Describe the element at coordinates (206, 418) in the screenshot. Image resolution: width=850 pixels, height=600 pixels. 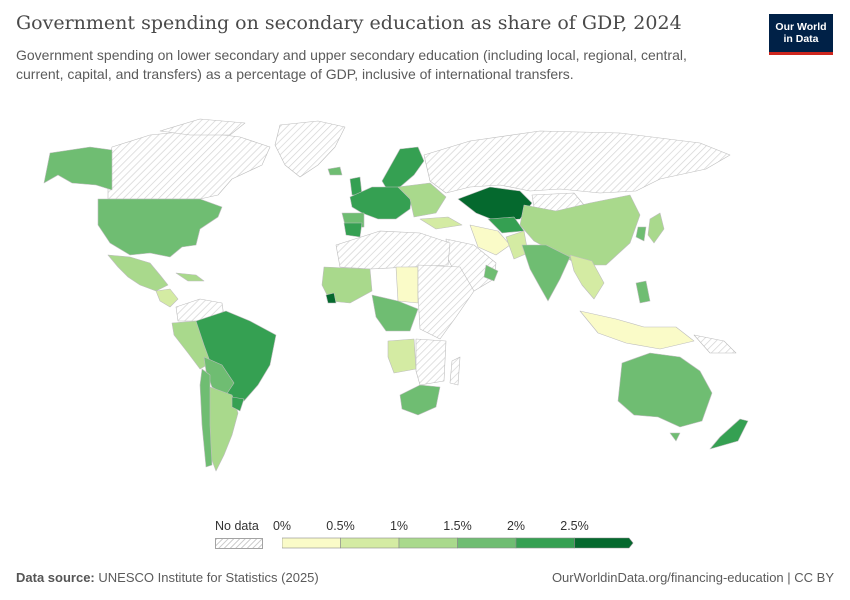
I see `region-chile` at that location.